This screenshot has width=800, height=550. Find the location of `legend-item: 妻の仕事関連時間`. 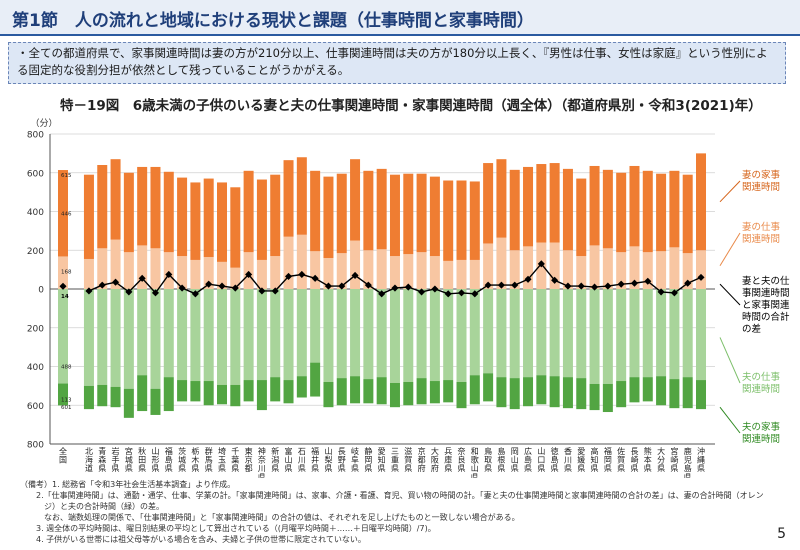

legend-item: 妻の仕事関連時間 is located at coordinates (761, 233).